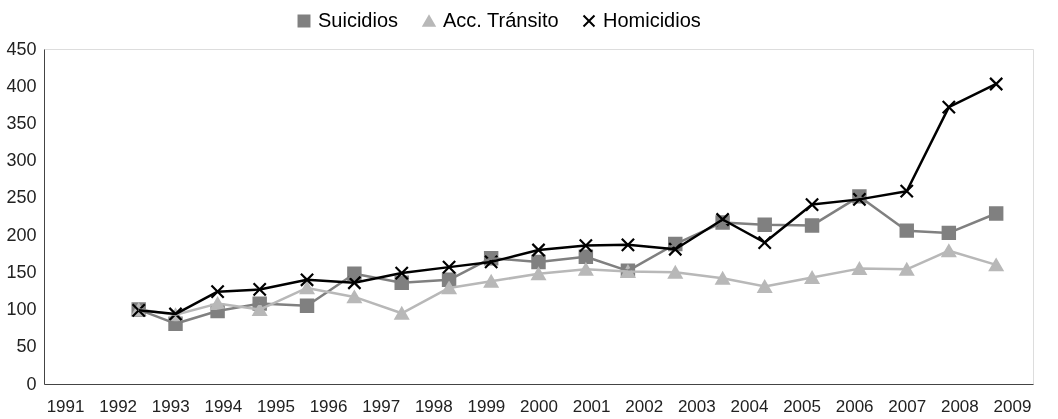 The width and height of the screenshot is (1058, 419). What do you see at coordinates (21, 197) in the screenshot?
I see `y-tick-label: 250` at bounding box center [21, 197].